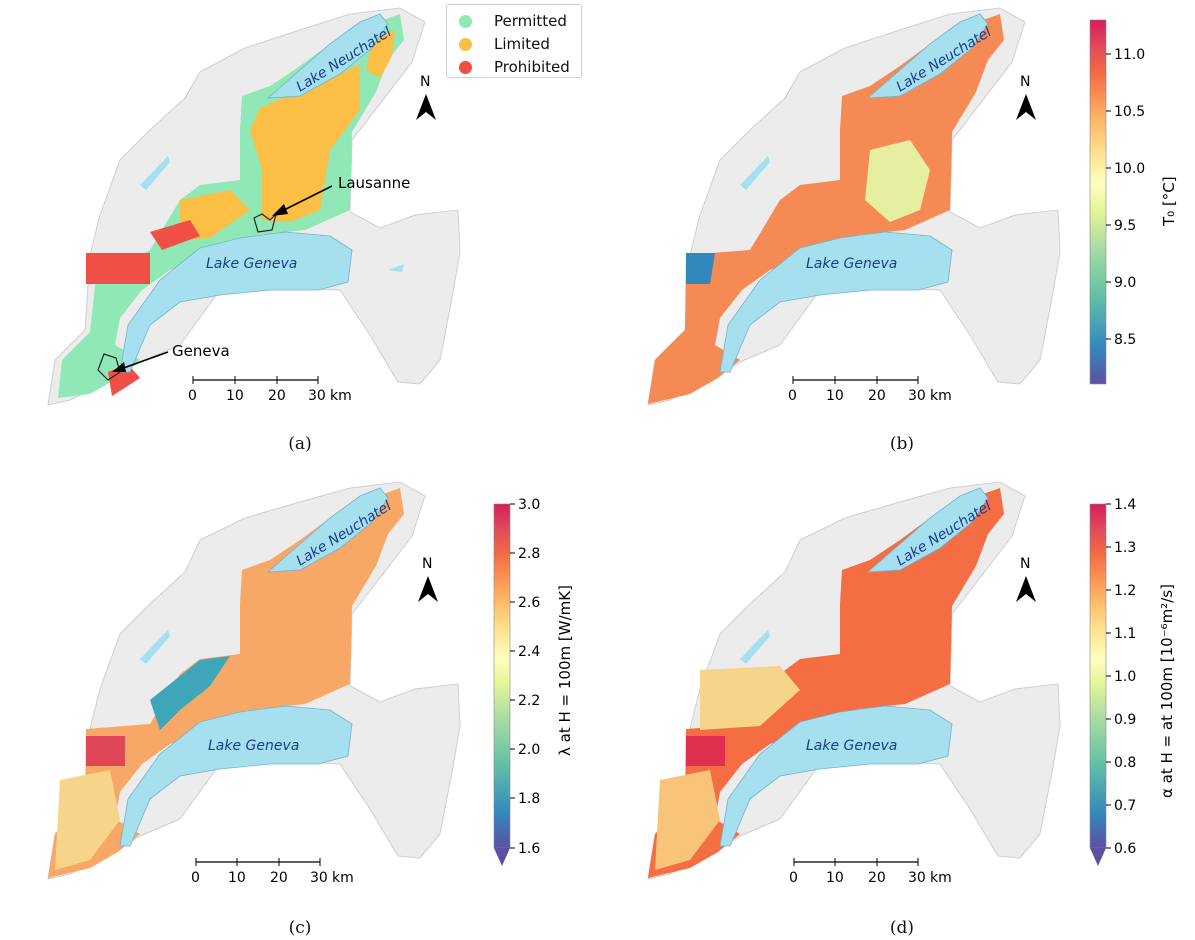 This screenshot has width=1195, height=940. Describe the element at coordinates (374, 183) in the screenshot. I see `city-lausanne-label: Lausanne` at that location.